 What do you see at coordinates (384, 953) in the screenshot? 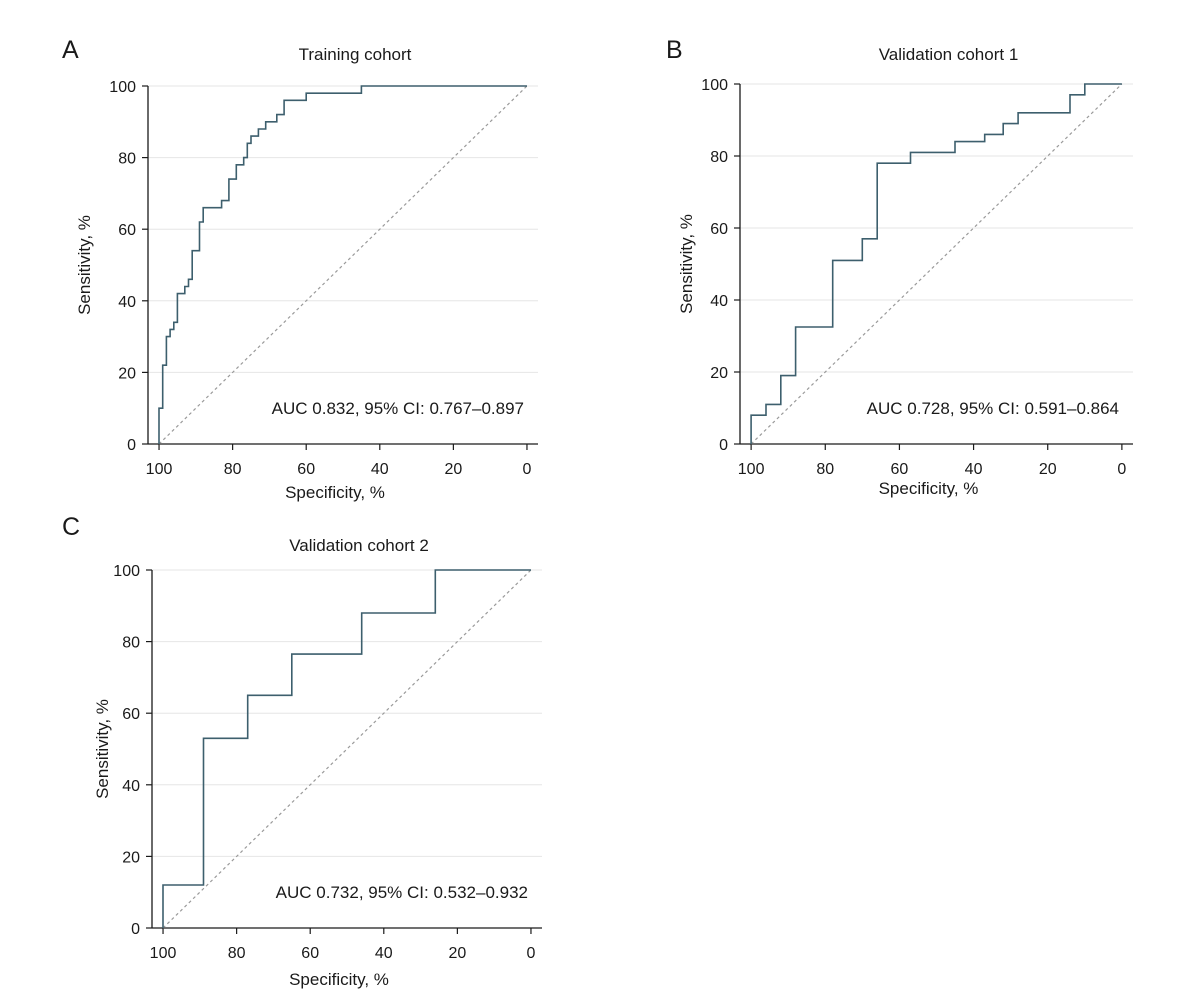
I see `x-tick-label-c-40: 40` at bounding box center [384, 953].